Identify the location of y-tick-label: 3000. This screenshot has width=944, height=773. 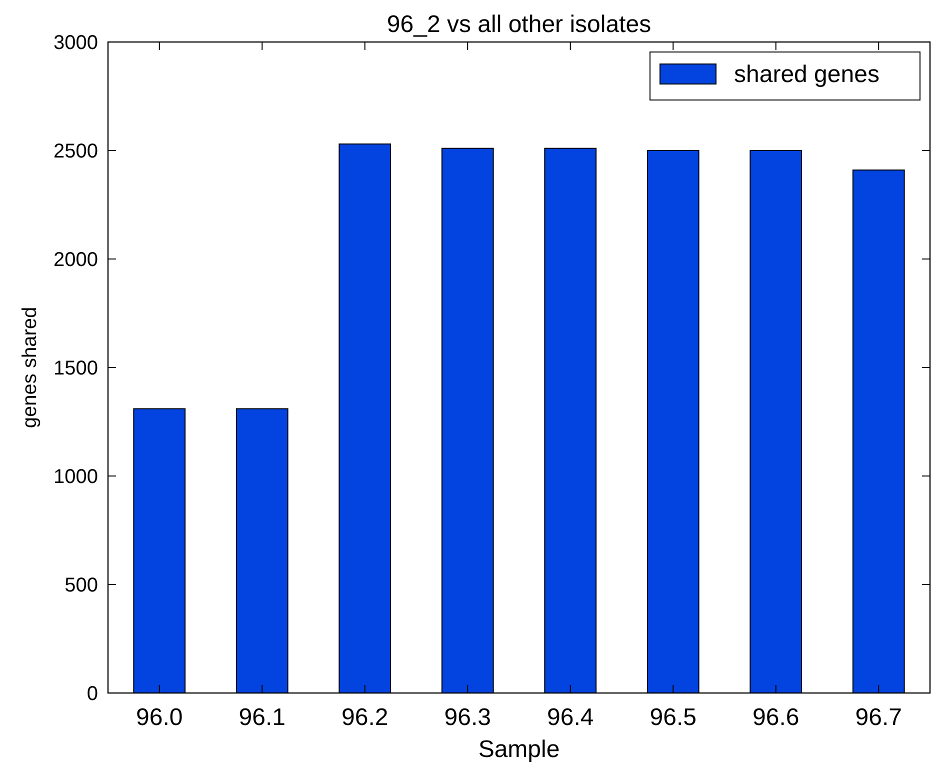
(76, 43).